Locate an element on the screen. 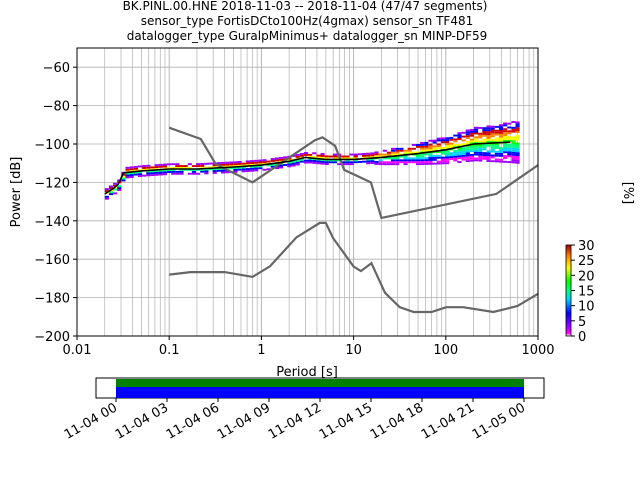 Image resolution: width=640 pixels, height=480 pixels. coverage-tick-label: 11-04 03 is located at coordinates (142, 421).